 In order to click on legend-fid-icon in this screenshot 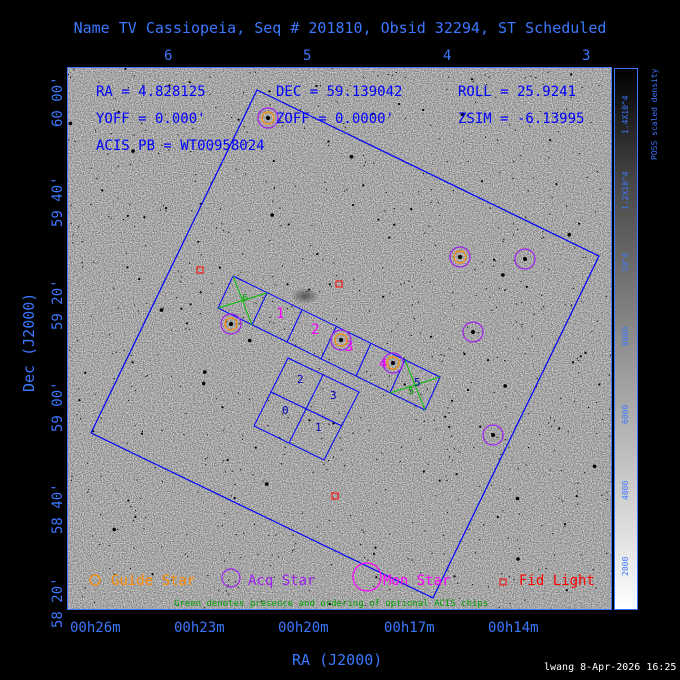, I will do `click(503, 582)`.